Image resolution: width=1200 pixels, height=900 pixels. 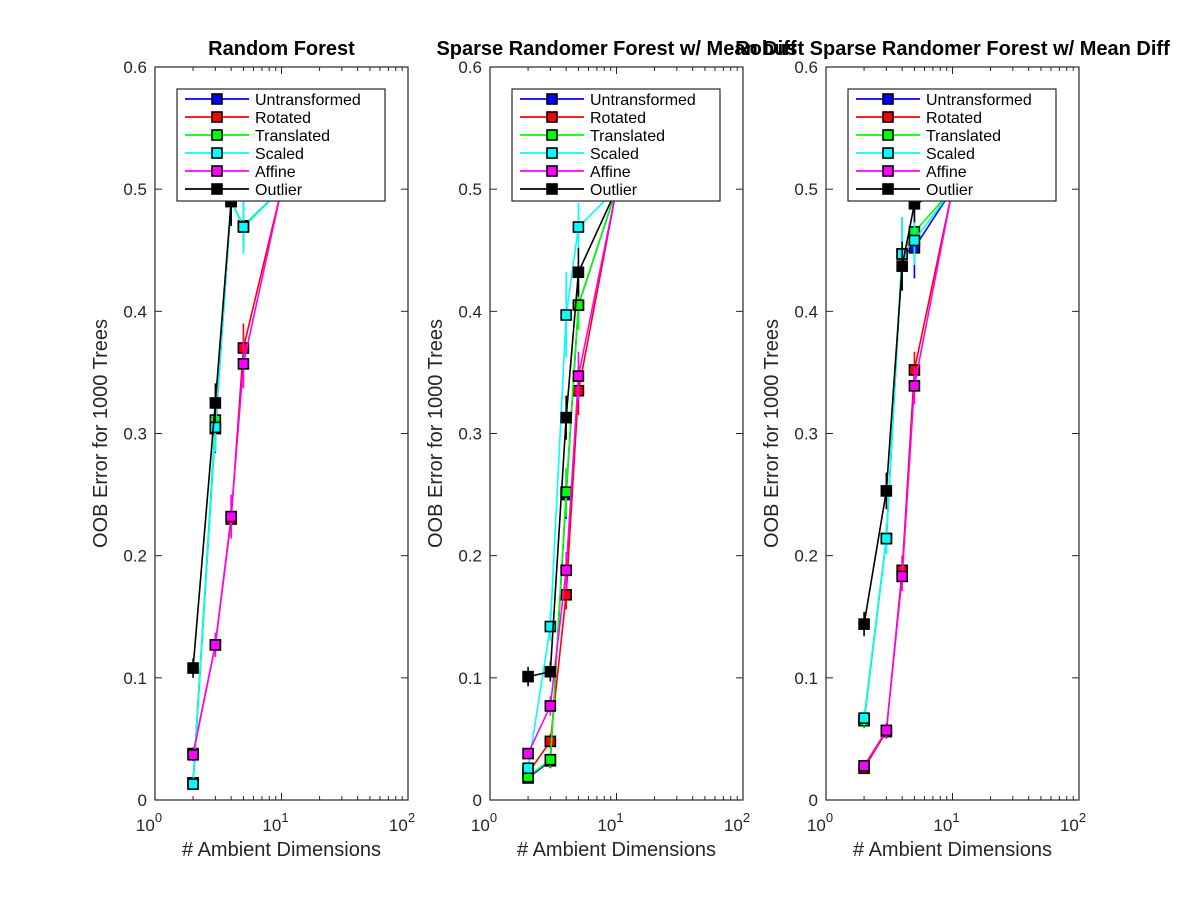 What do you see at coordinates (1082, 817) in the screenshot?
I see `x-tick-exponent: 2` at bounding box center [1082, 817].